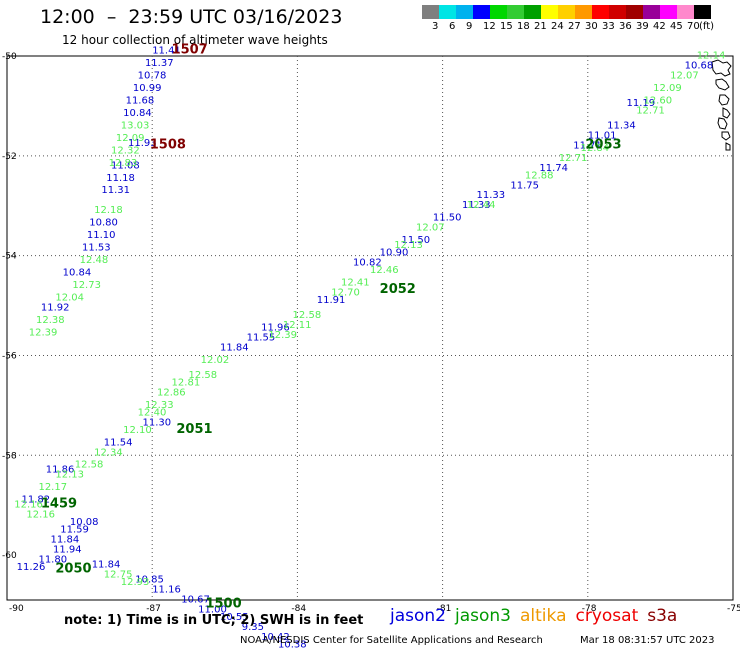 The height and width of the screenshot is (650, 740). I want to click on wave-height-value: 12.16, so click(40, 515).